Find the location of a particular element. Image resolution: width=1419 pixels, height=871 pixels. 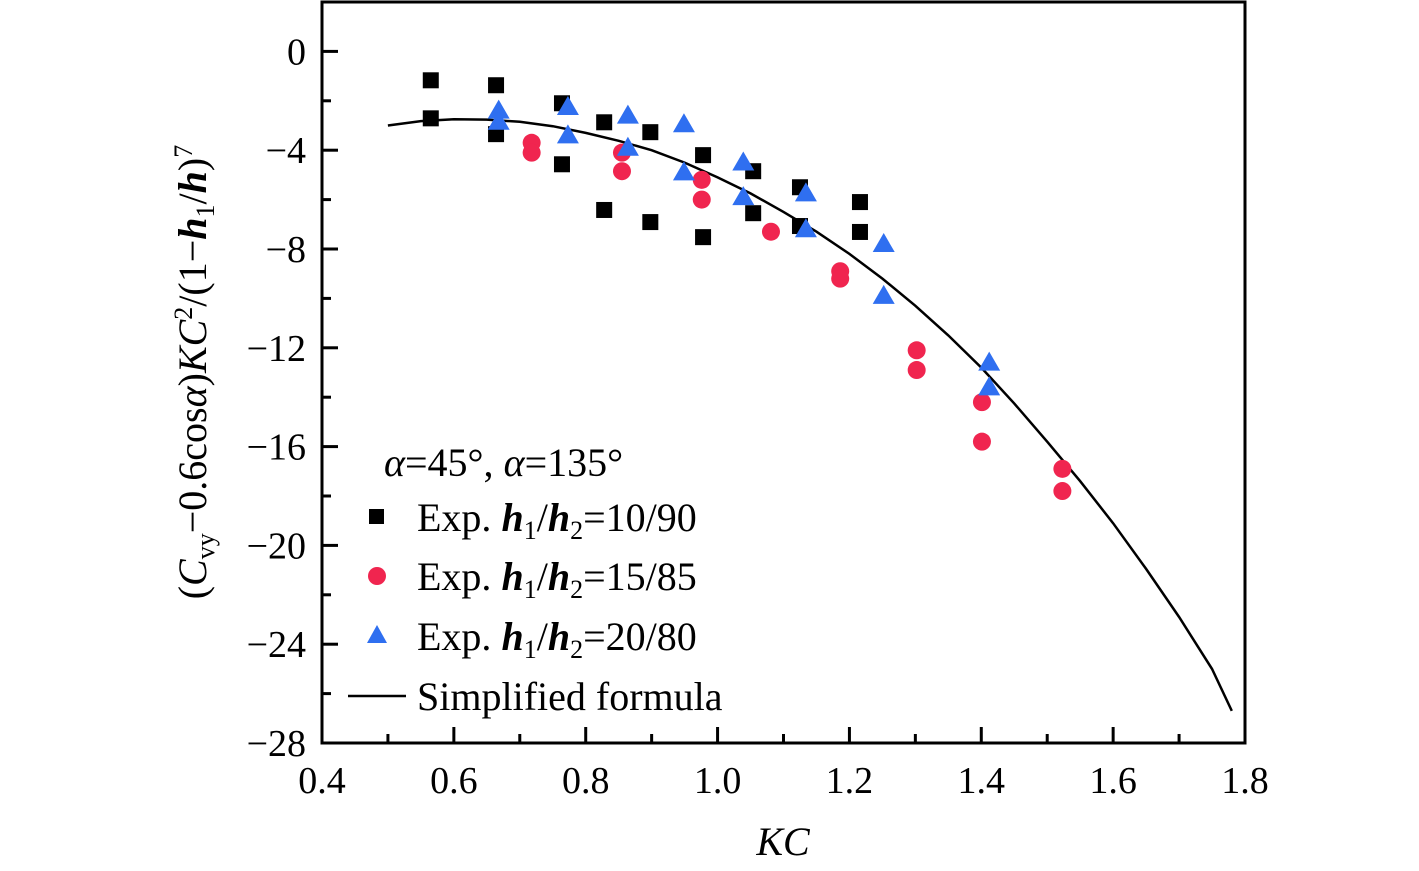

legend-label-10-90: Exp. h1/h2=10/90 is located at coordinates (557, 520).